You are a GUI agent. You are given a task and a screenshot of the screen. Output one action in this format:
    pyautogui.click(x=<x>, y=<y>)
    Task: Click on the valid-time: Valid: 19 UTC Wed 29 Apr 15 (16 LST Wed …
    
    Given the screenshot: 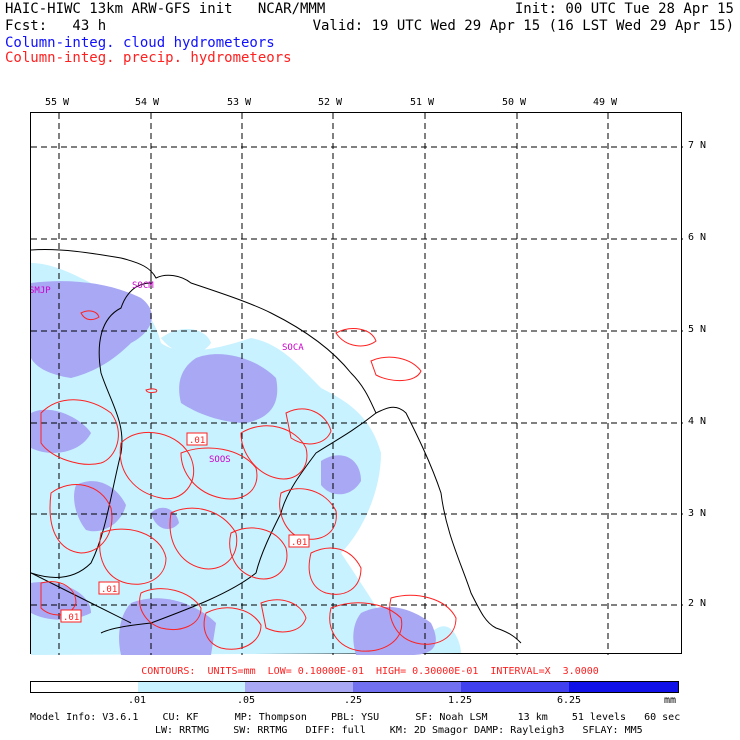 What is the action you would take?
    pyautogui.click(x=523, y=26)
    